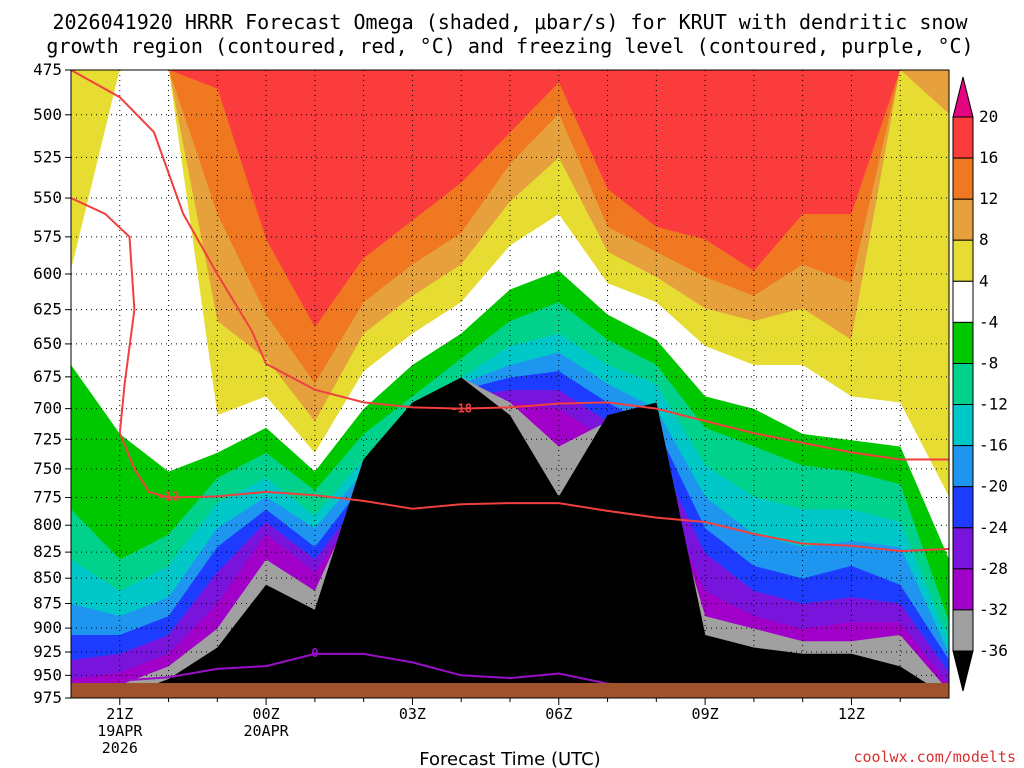 Image resolution: width=1024 pixels, height=768 pixels. What do you see at coordinates (47, 197) in the screenshot?
I see `y-tick-label: 550` at bounding box center [47, 197].